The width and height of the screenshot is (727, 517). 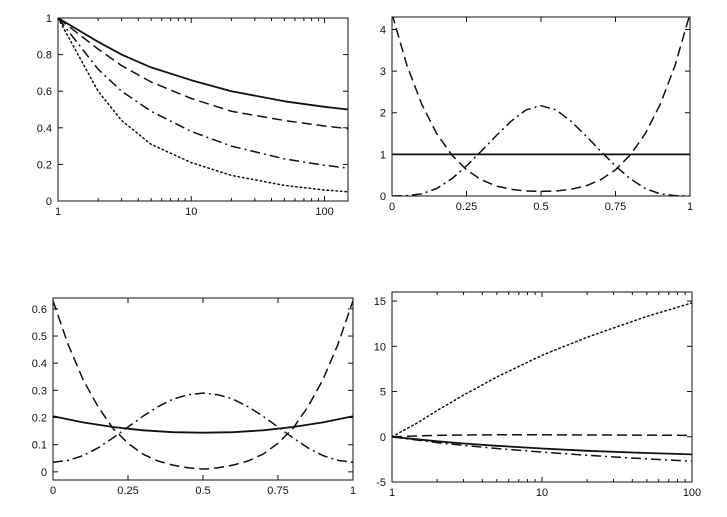 I want to click on y-tick-label: 2, so click(x=383, y=114).